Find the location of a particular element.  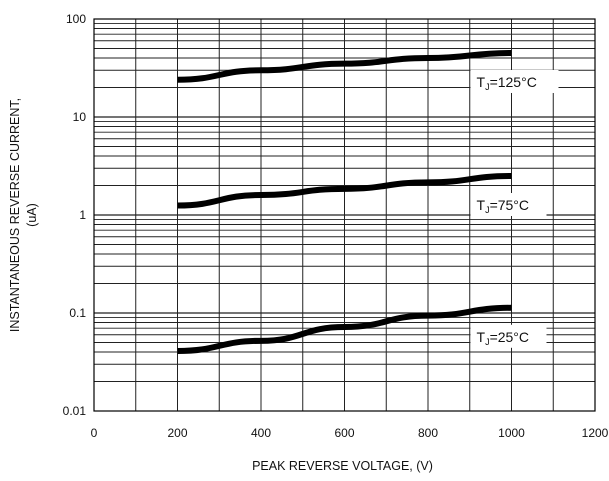

x-tick-label: 400 is located at coordinates (261, 433).